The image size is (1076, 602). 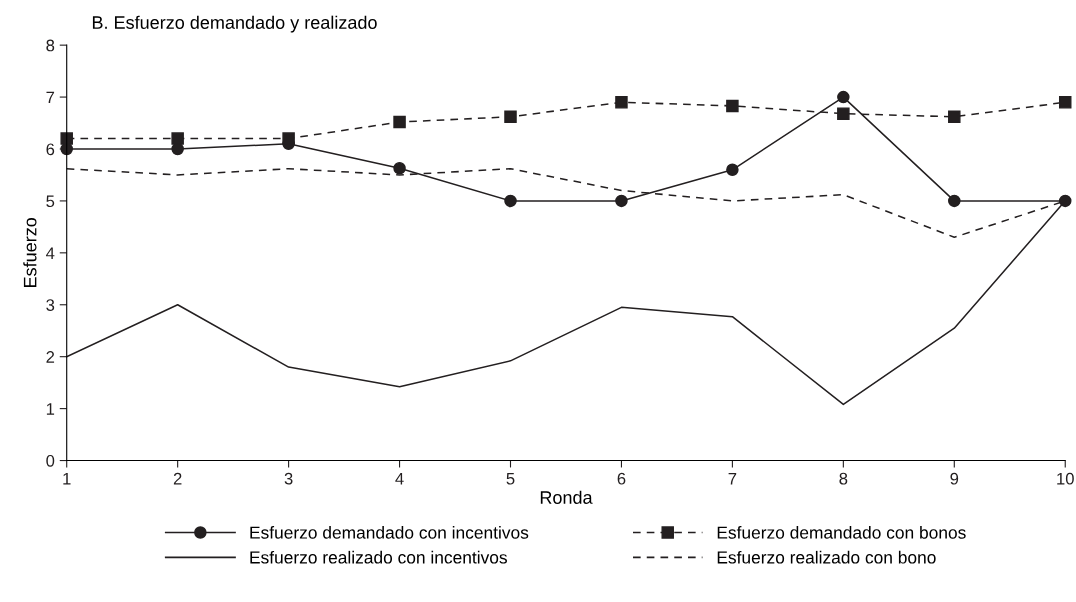 I want to click on y-tick-label: 0, so click(x=50, y=460).